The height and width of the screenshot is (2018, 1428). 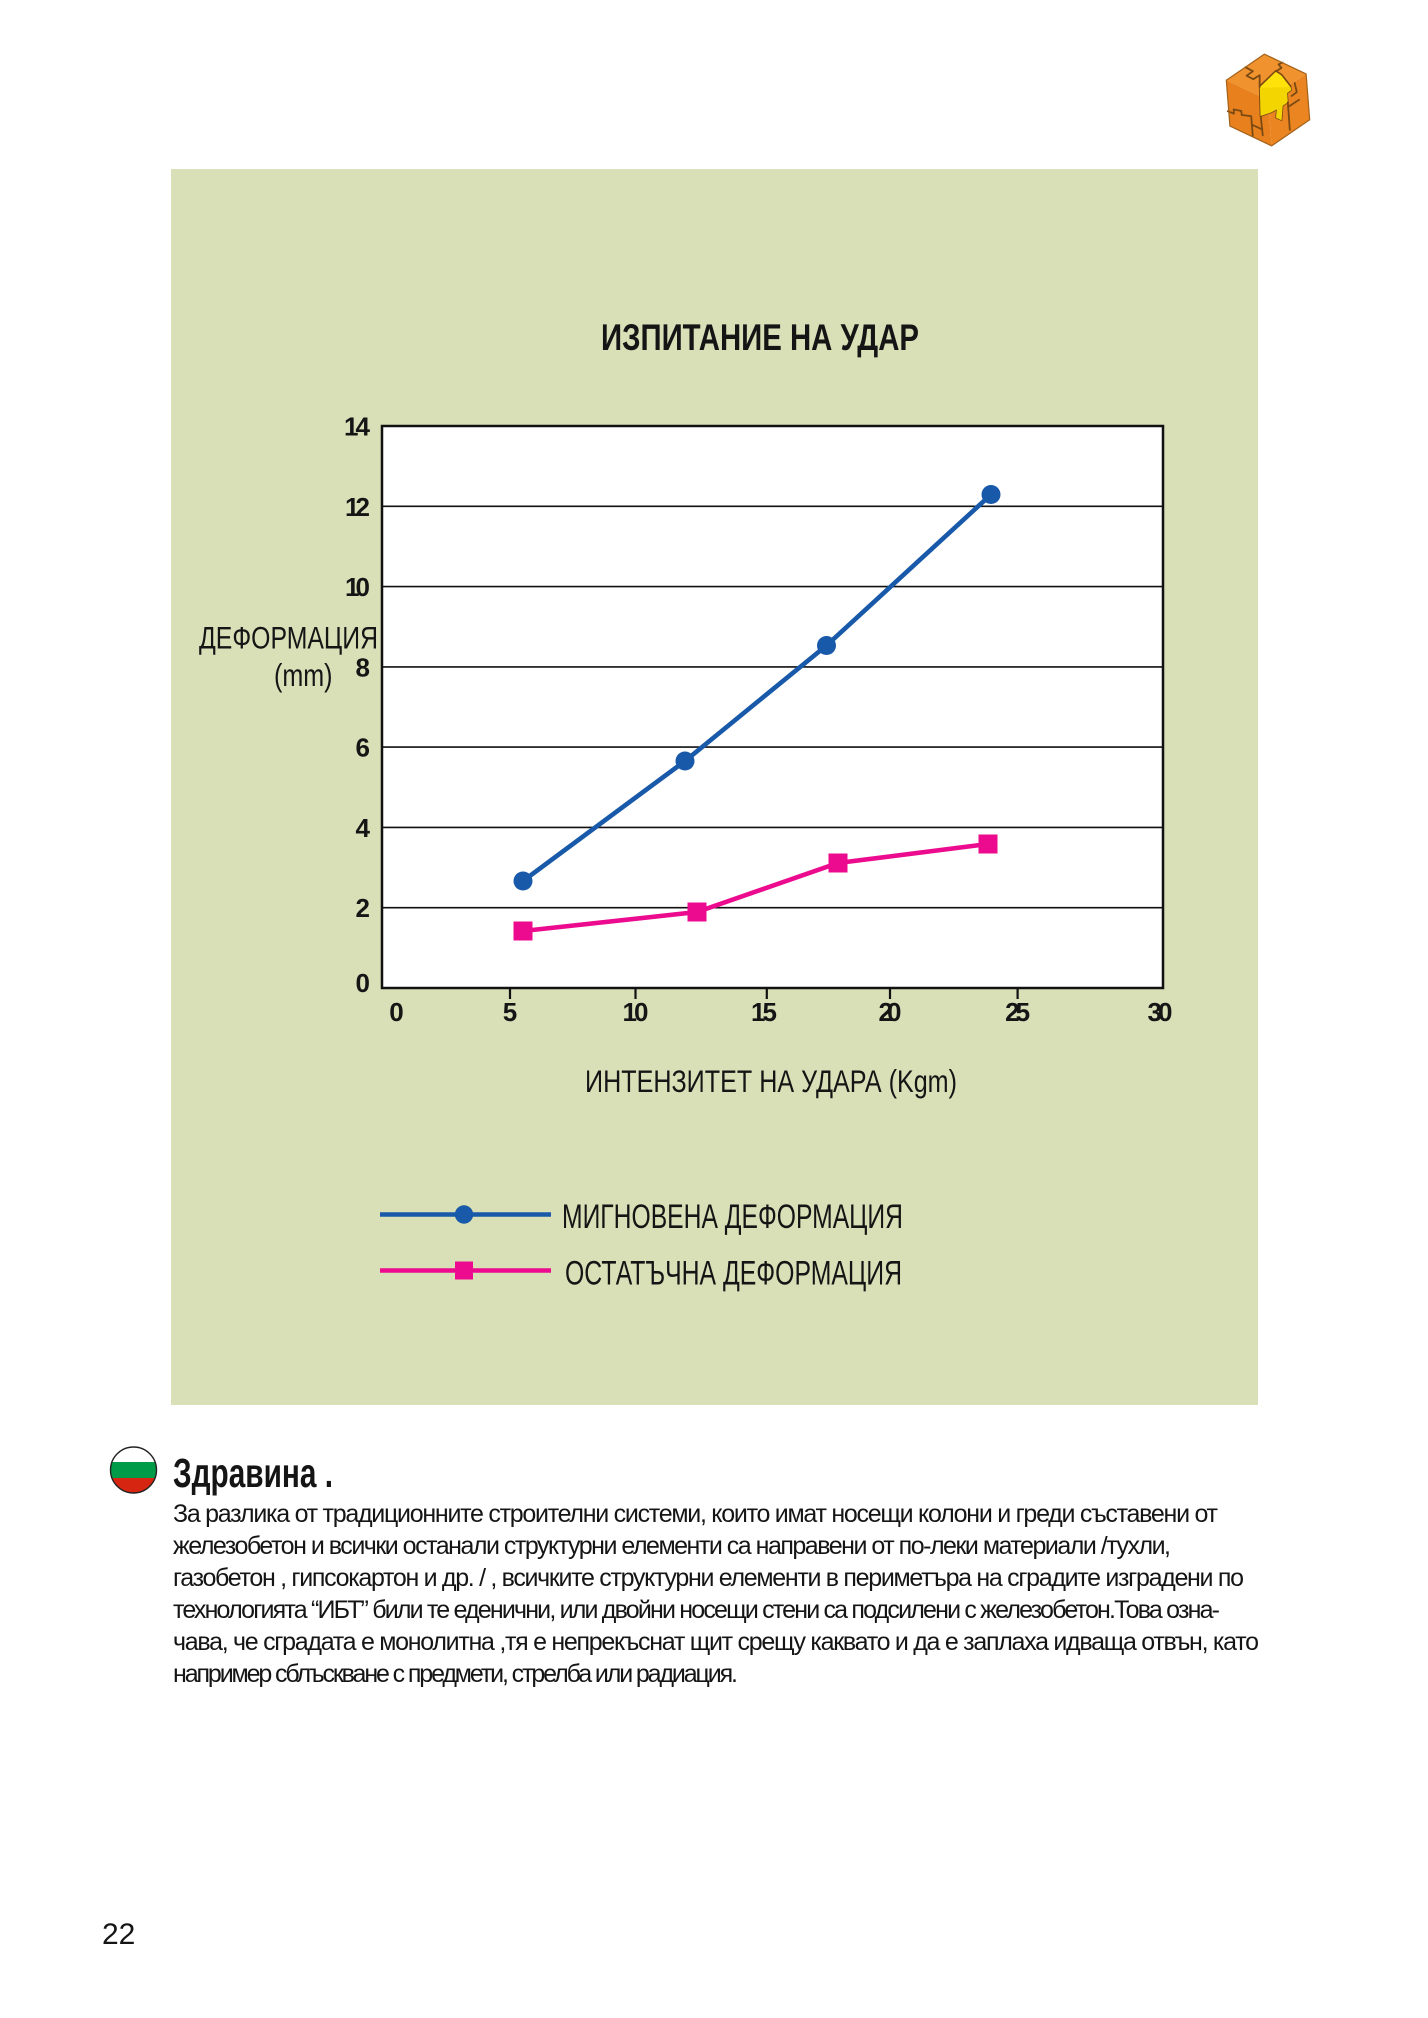 I want to click on svg-text: ИНТЕНЗИТЕТ НА УДАРА (Kgm), so click(x=771, y=1081).